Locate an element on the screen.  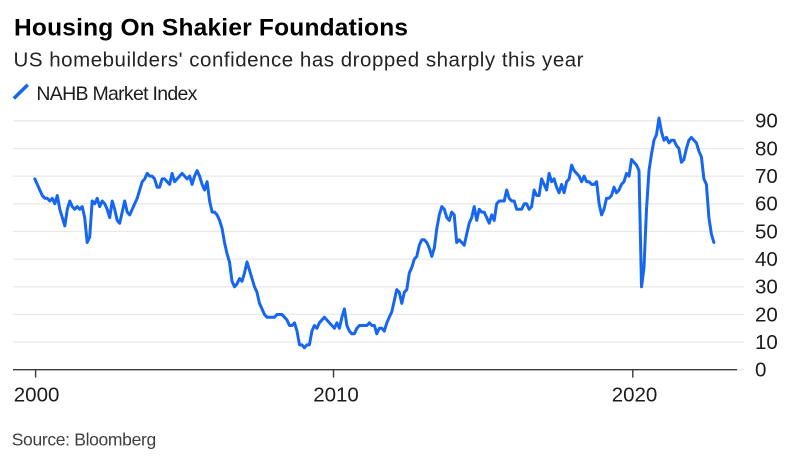
svg-text: 70 is located at coordinates (766, 176).